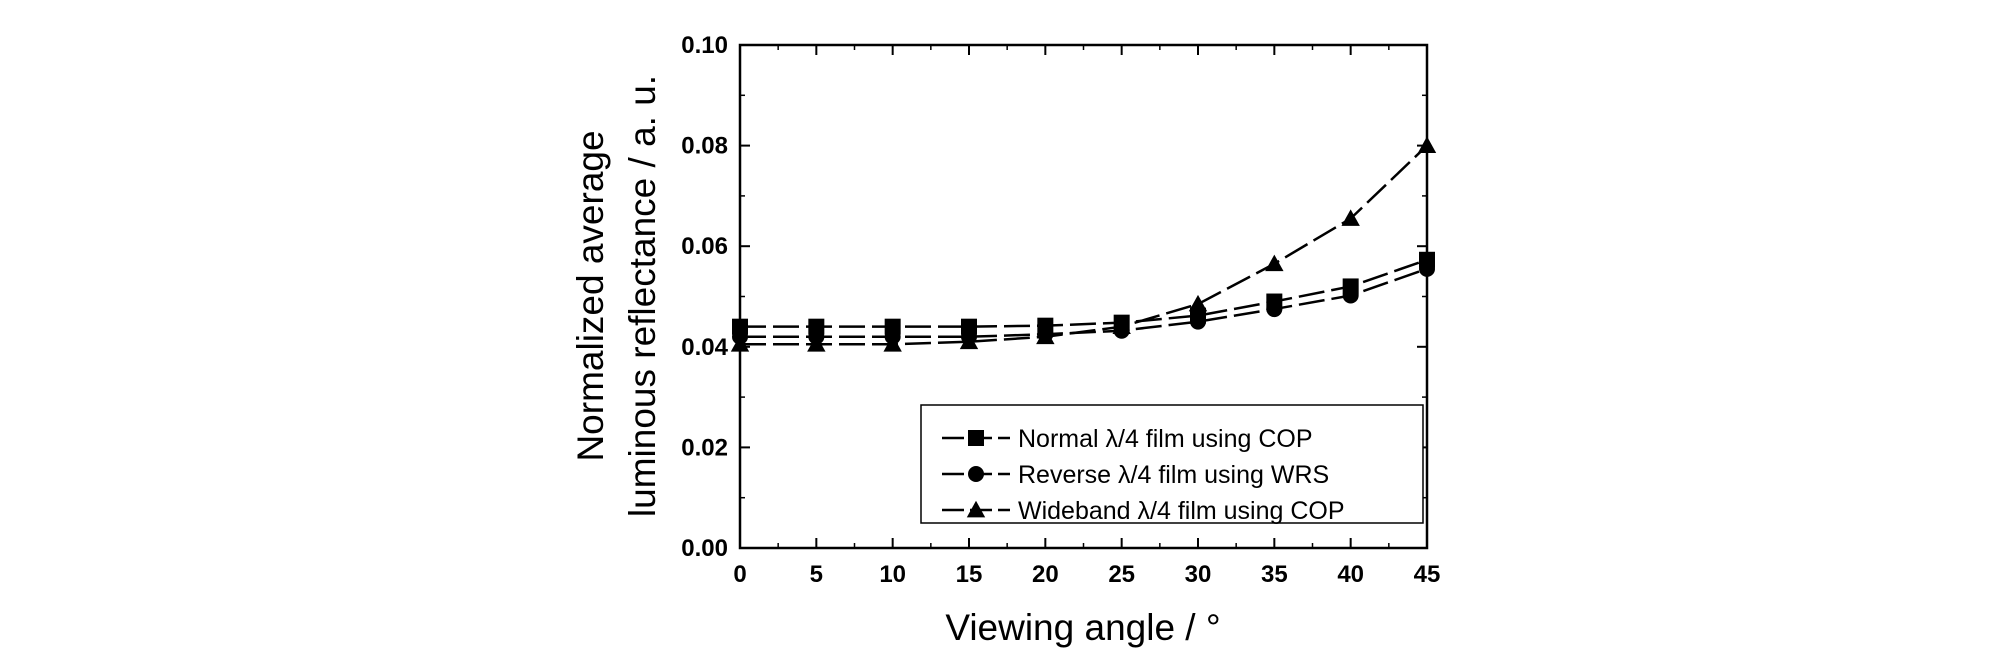  What do you see at coordinates (816, 574) in the screenshot?
I see `x-tick-label: 5` at bounding box center [816, 574].